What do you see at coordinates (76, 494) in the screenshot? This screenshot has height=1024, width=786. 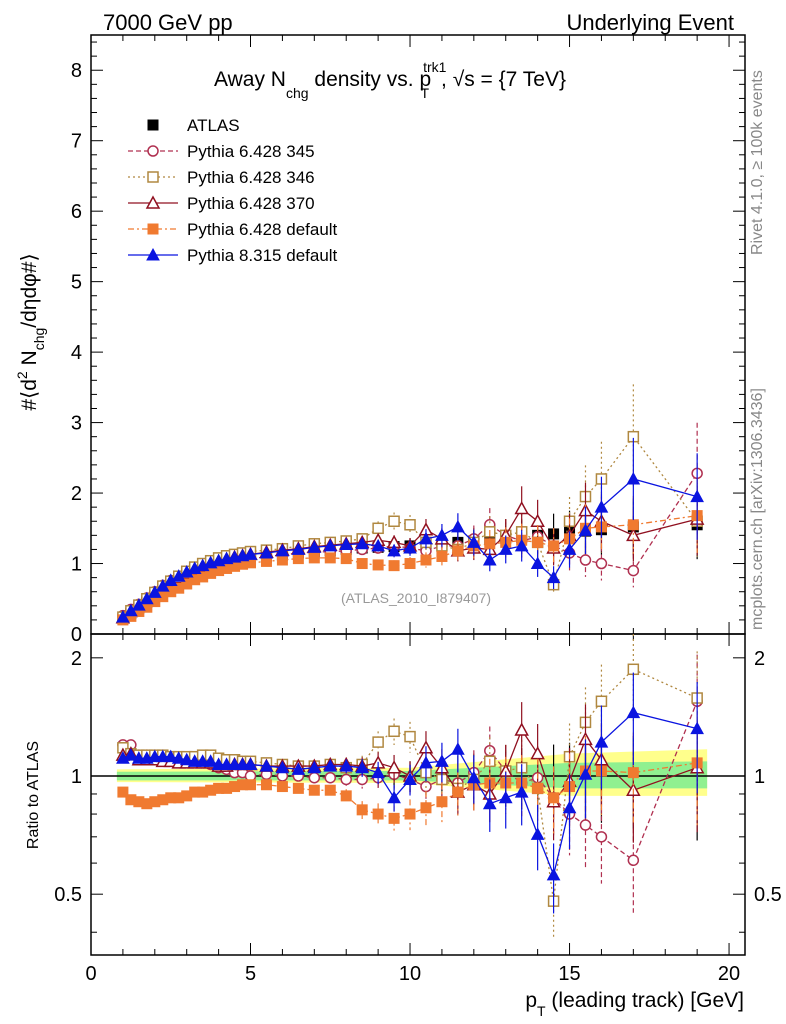 I see `y-tick-label: 2` at bounding box center [76, 494].